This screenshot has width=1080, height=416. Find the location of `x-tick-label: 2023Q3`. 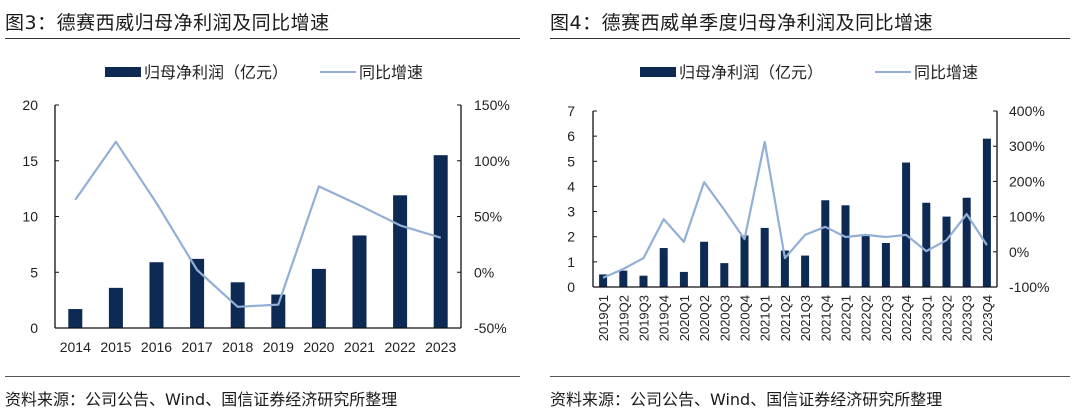

x-tick-label: 2023Q3 is located at coordinates (967, 318).